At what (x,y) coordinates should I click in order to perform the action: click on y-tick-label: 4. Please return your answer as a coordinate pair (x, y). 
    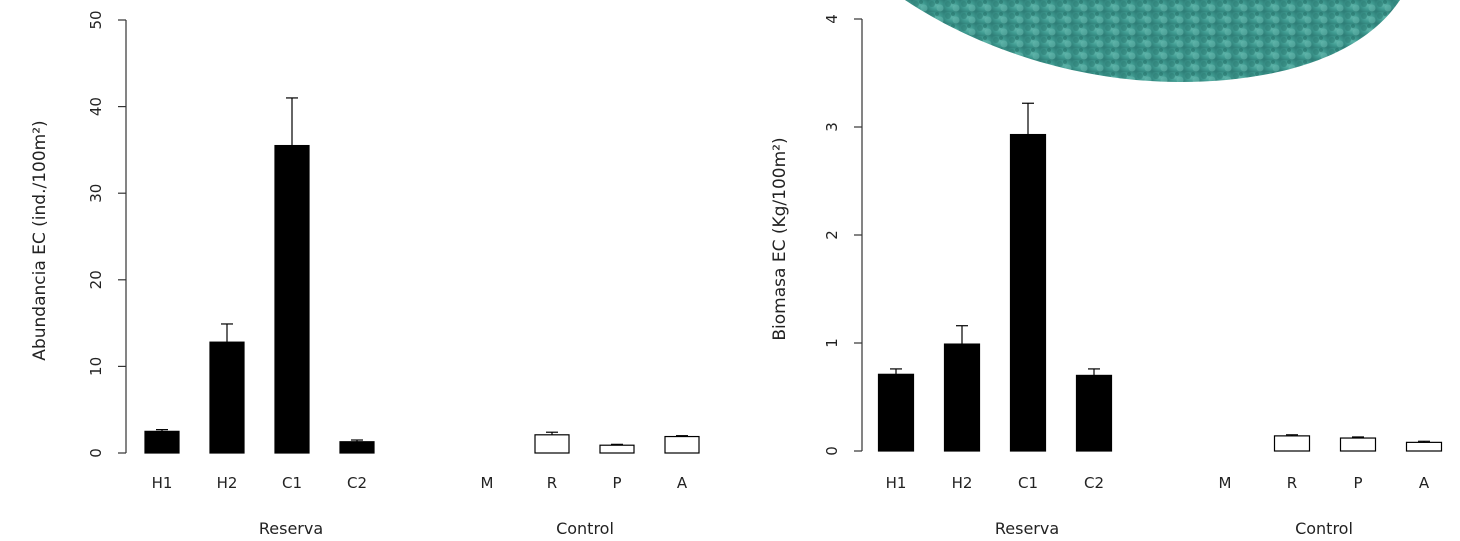
    Looking at the image, I should click on (832, 19).